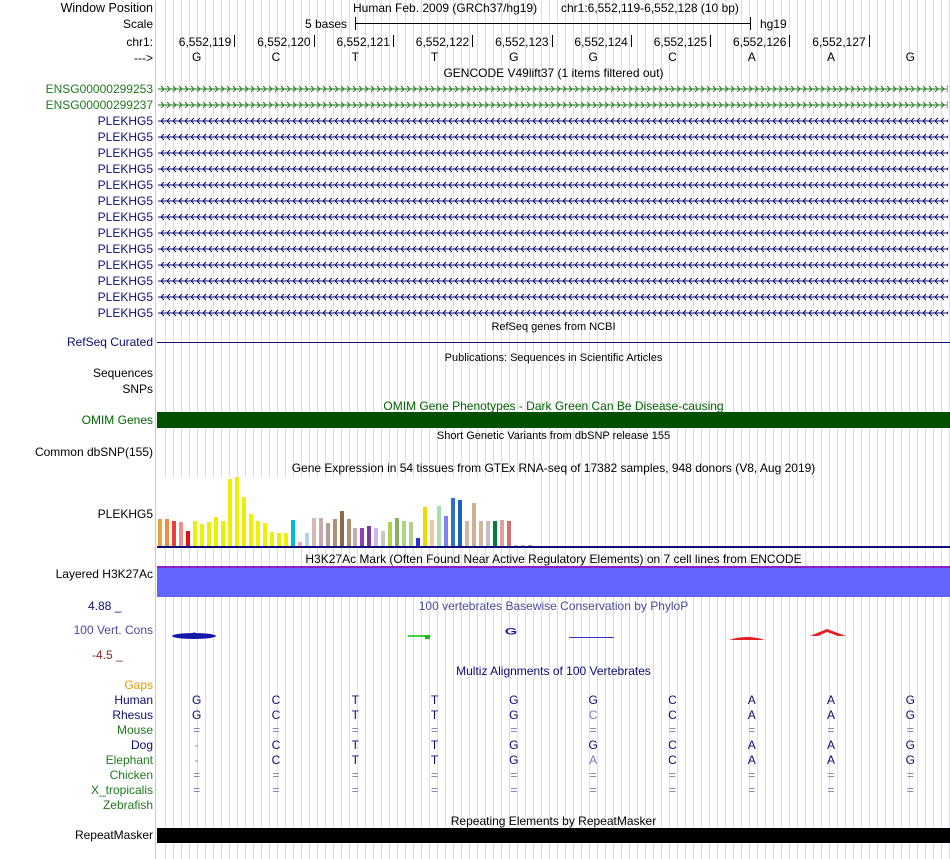  I want to click on gene-label: ENSG00000299253, so click(99, 89).